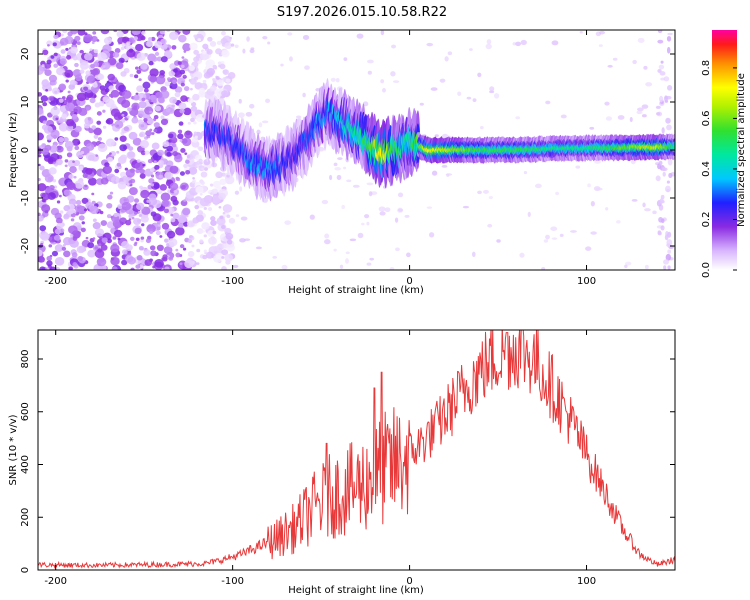 Image resolution: width=750 pixels, height=600 pixels. I want to click on spectrogram-y-axis-label: Frequency (Hz), so click(13, 150).